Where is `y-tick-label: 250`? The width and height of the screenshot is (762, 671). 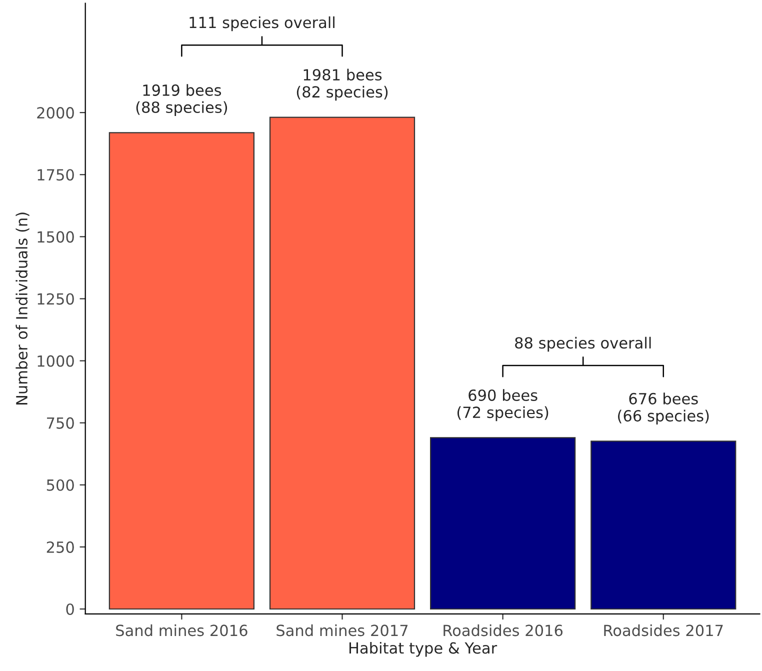 y-tick-label: 250 is located at coordinates (60, 547).